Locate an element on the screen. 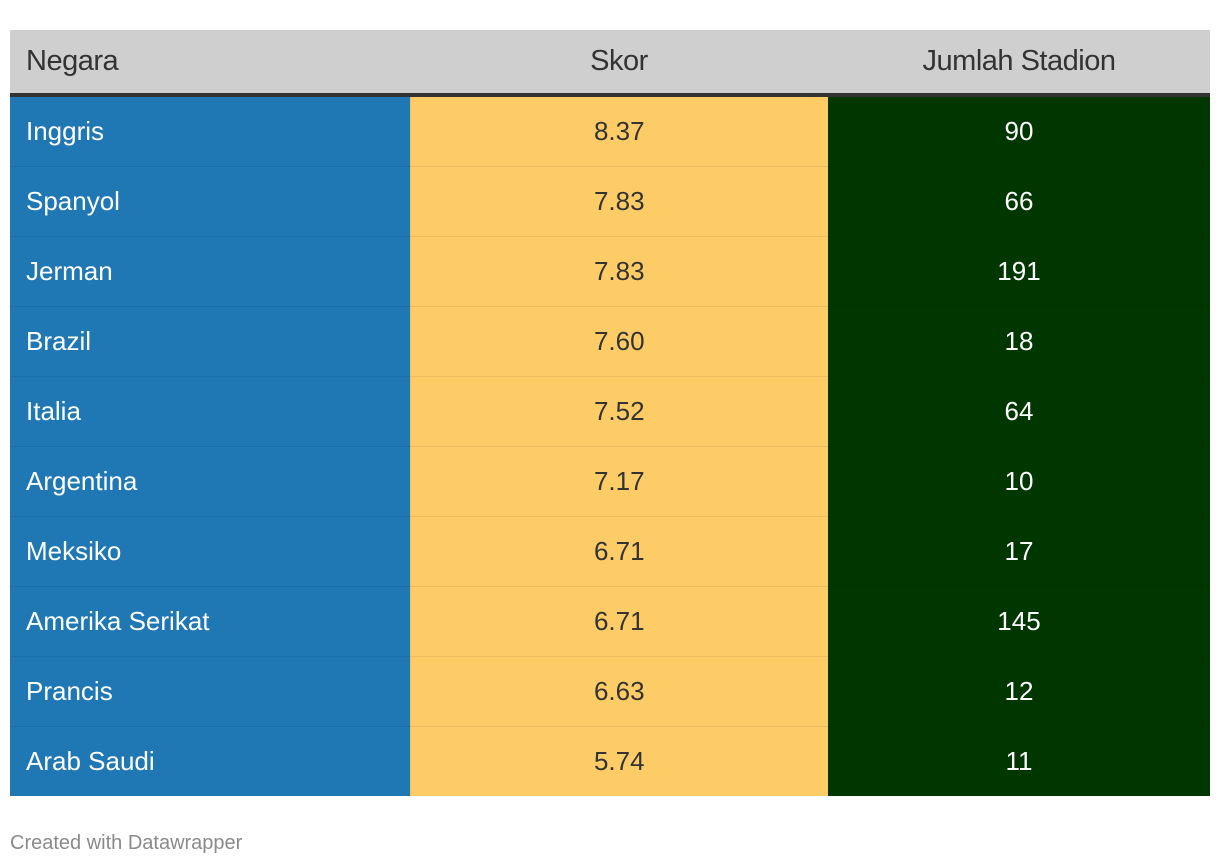 This screenshot has height=868, width=1220. table-row: Brazil 7.60 18 is located at coordinates (610, 341).